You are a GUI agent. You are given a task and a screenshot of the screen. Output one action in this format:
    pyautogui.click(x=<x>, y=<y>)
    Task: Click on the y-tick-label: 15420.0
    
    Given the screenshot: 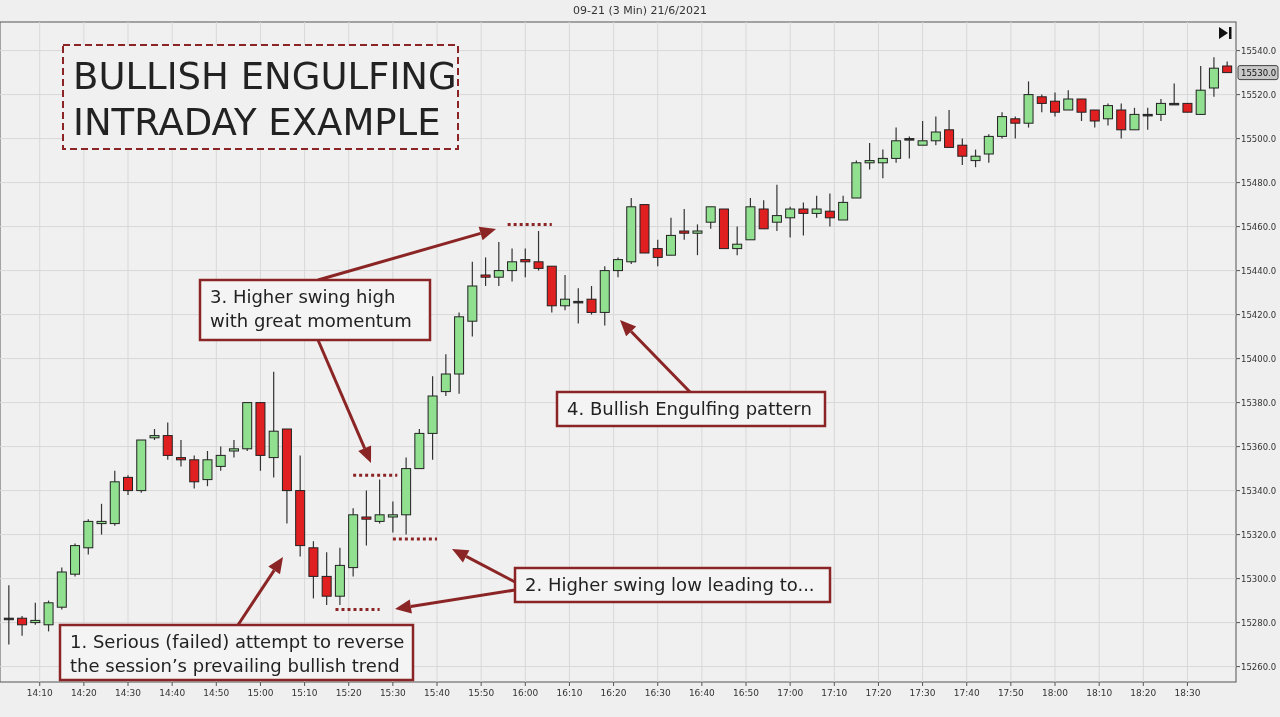 What is the action you would take?
    pyautogui.click(x=1259, y=314)
    